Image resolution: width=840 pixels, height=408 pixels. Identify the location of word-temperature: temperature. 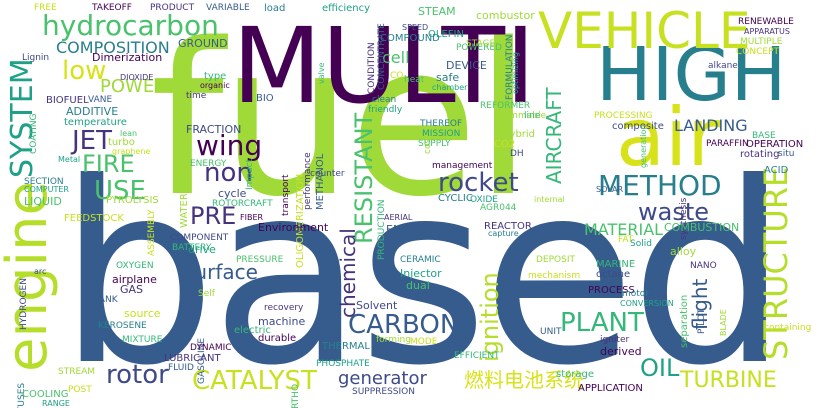
(95, 123).